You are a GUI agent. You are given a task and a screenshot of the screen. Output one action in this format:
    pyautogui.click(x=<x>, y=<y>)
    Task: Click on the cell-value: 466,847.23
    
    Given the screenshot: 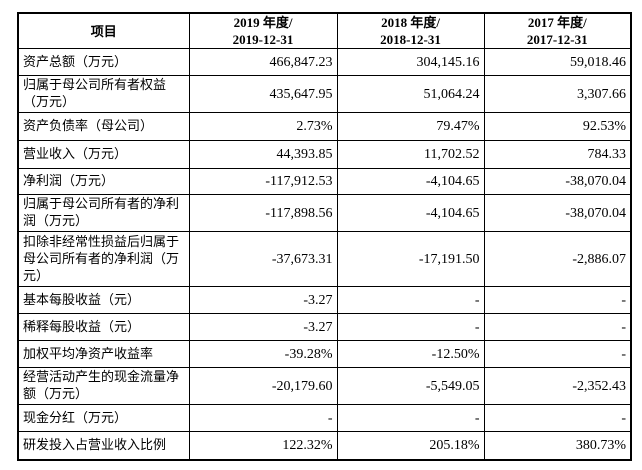 What is the action you would take?
    pyautogui.click(x=263, y=62)
    